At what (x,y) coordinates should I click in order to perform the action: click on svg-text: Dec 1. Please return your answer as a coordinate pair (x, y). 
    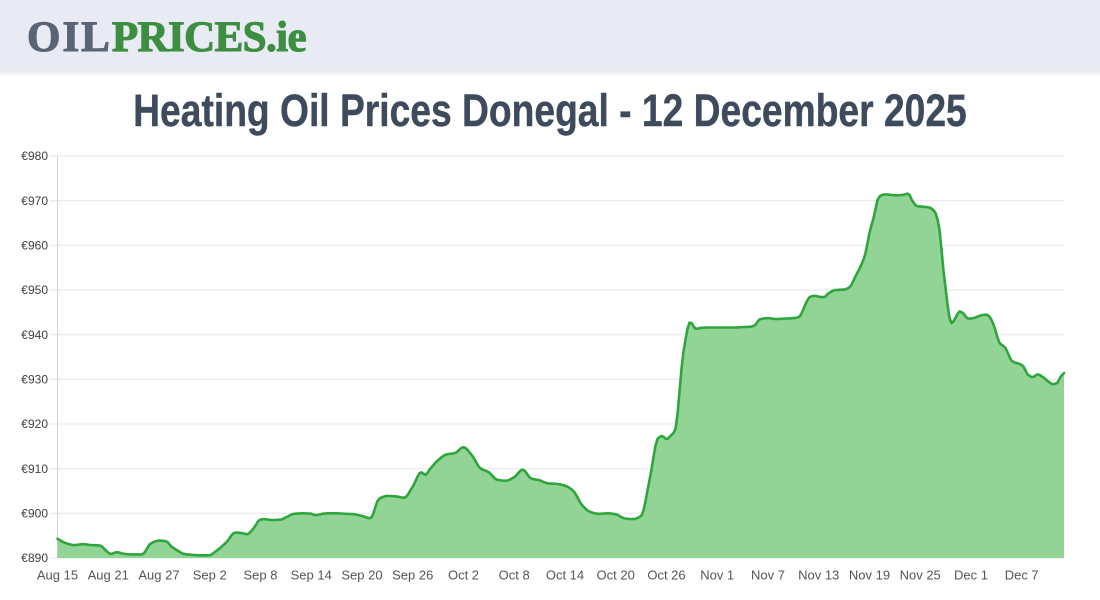
    Looking at the image, I should click on (971, 575).